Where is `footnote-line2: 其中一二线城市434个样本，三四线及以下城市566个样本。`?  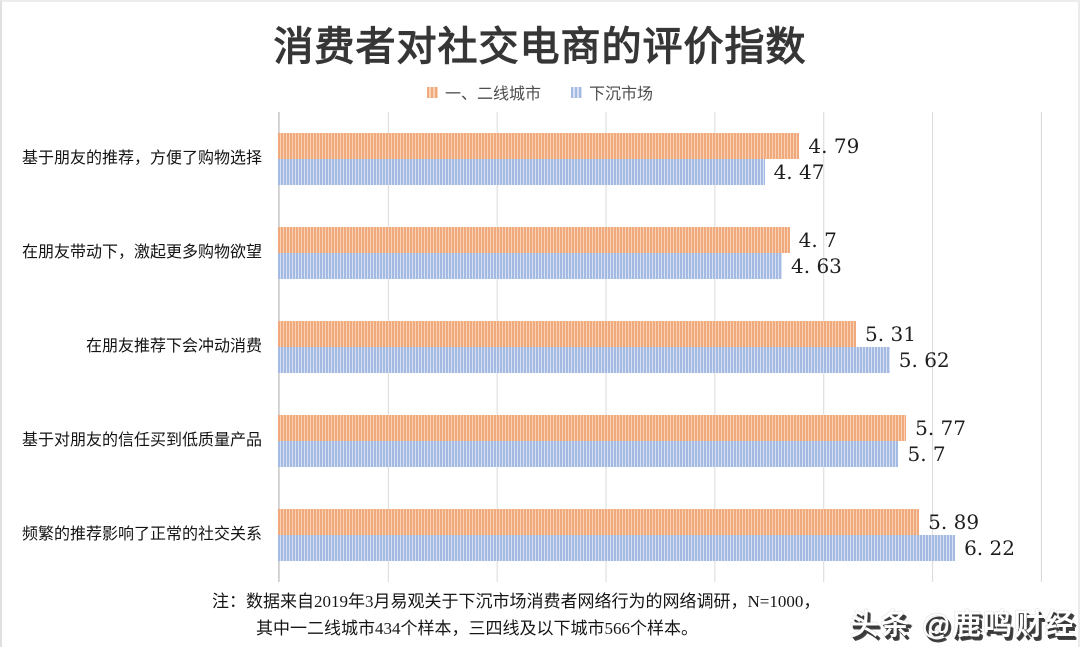
footnote-line2: 其中一二线城市434个样本，三四线及以下城市566个样本。 is located at coordinates (477, 628).